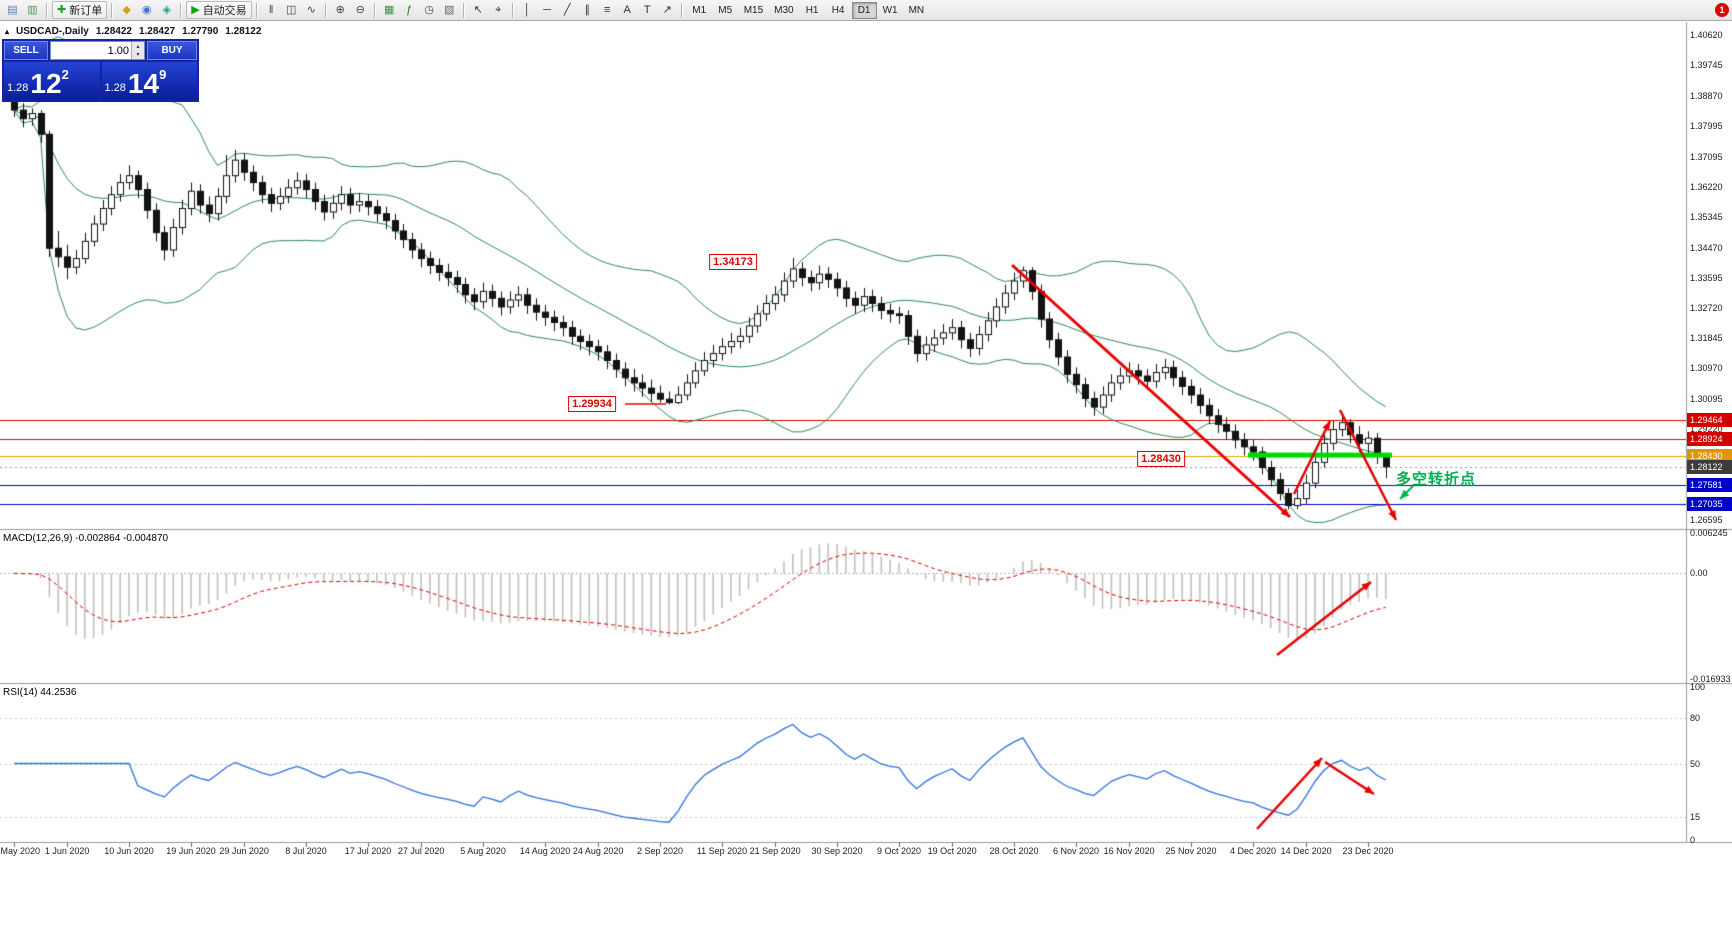 The height and width of the screenshot is (943, 1732). What do you see at coordinates (1706, 519) in the screenshot?
I see `price-axis-label: 1.26595` at bounding box center [1706, 519].